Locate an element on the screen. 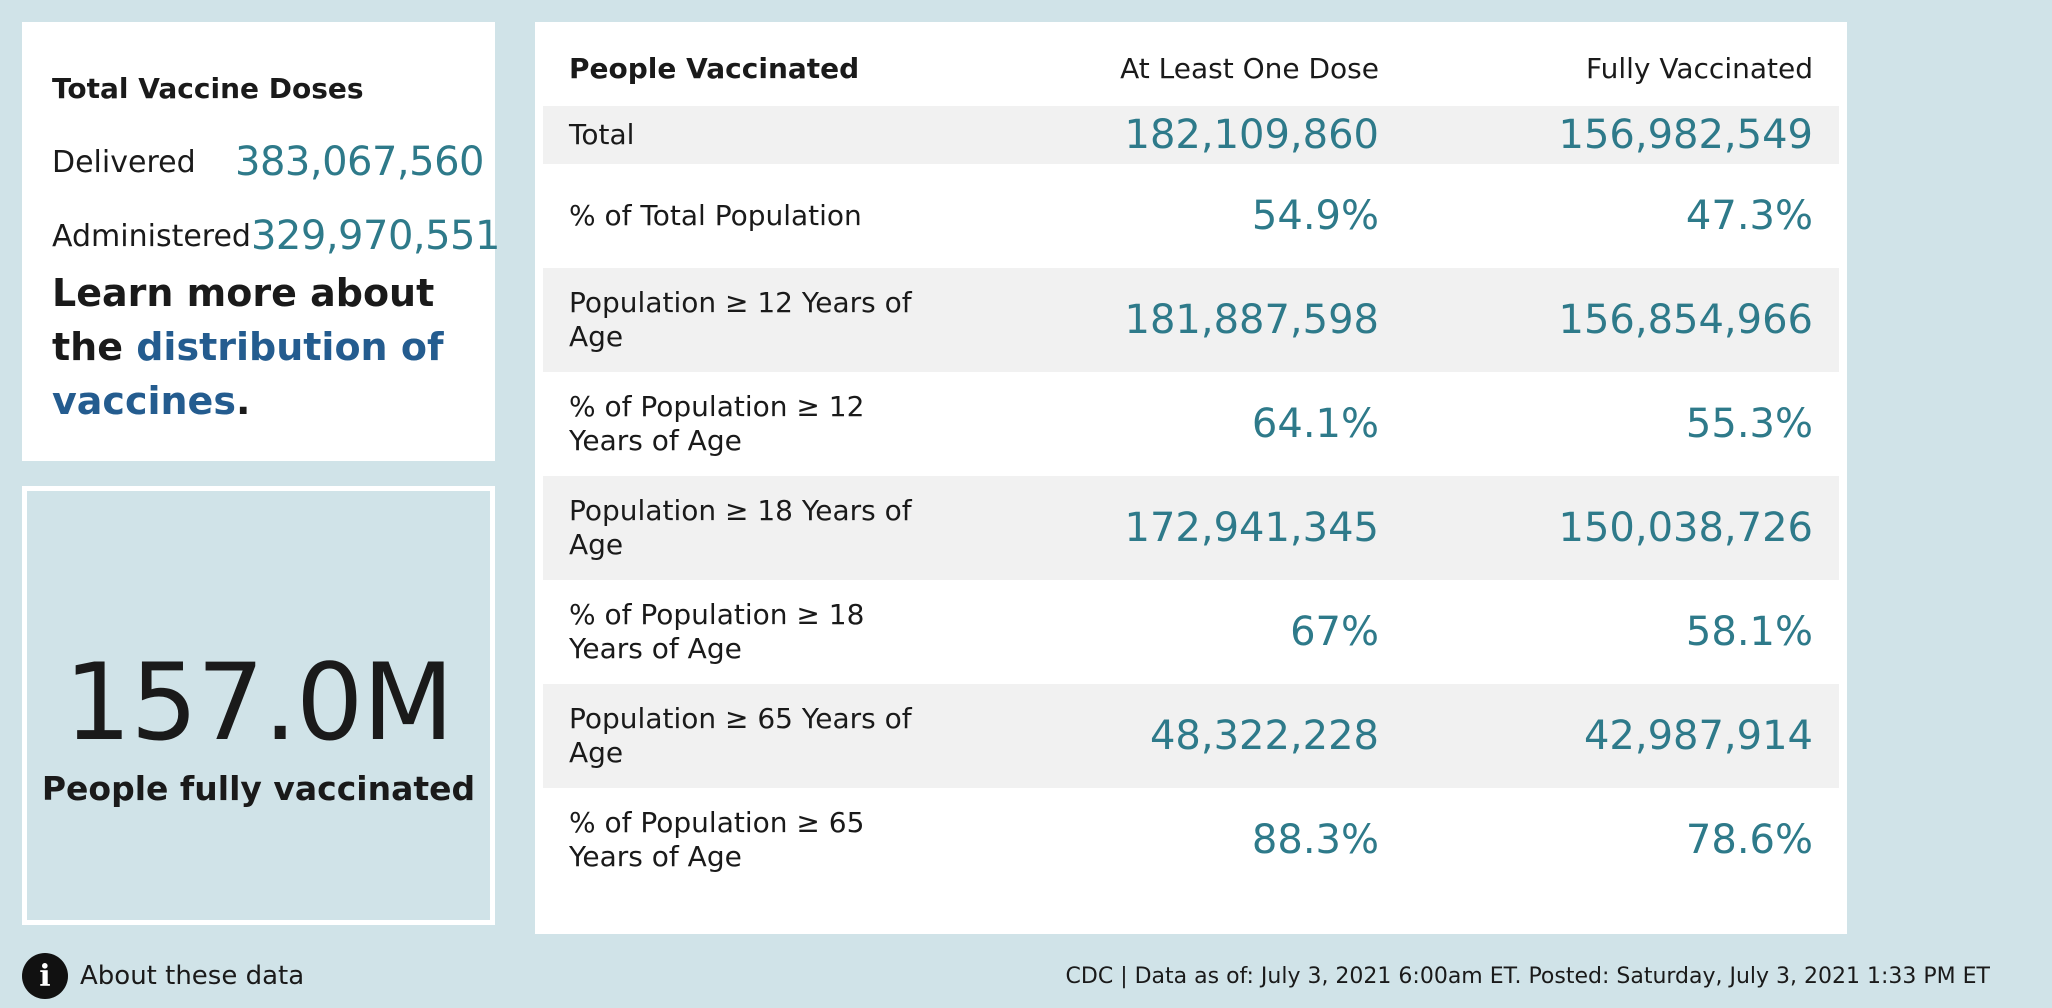  row-fully-value: 55.3% is located at coordinates (1749, 424).